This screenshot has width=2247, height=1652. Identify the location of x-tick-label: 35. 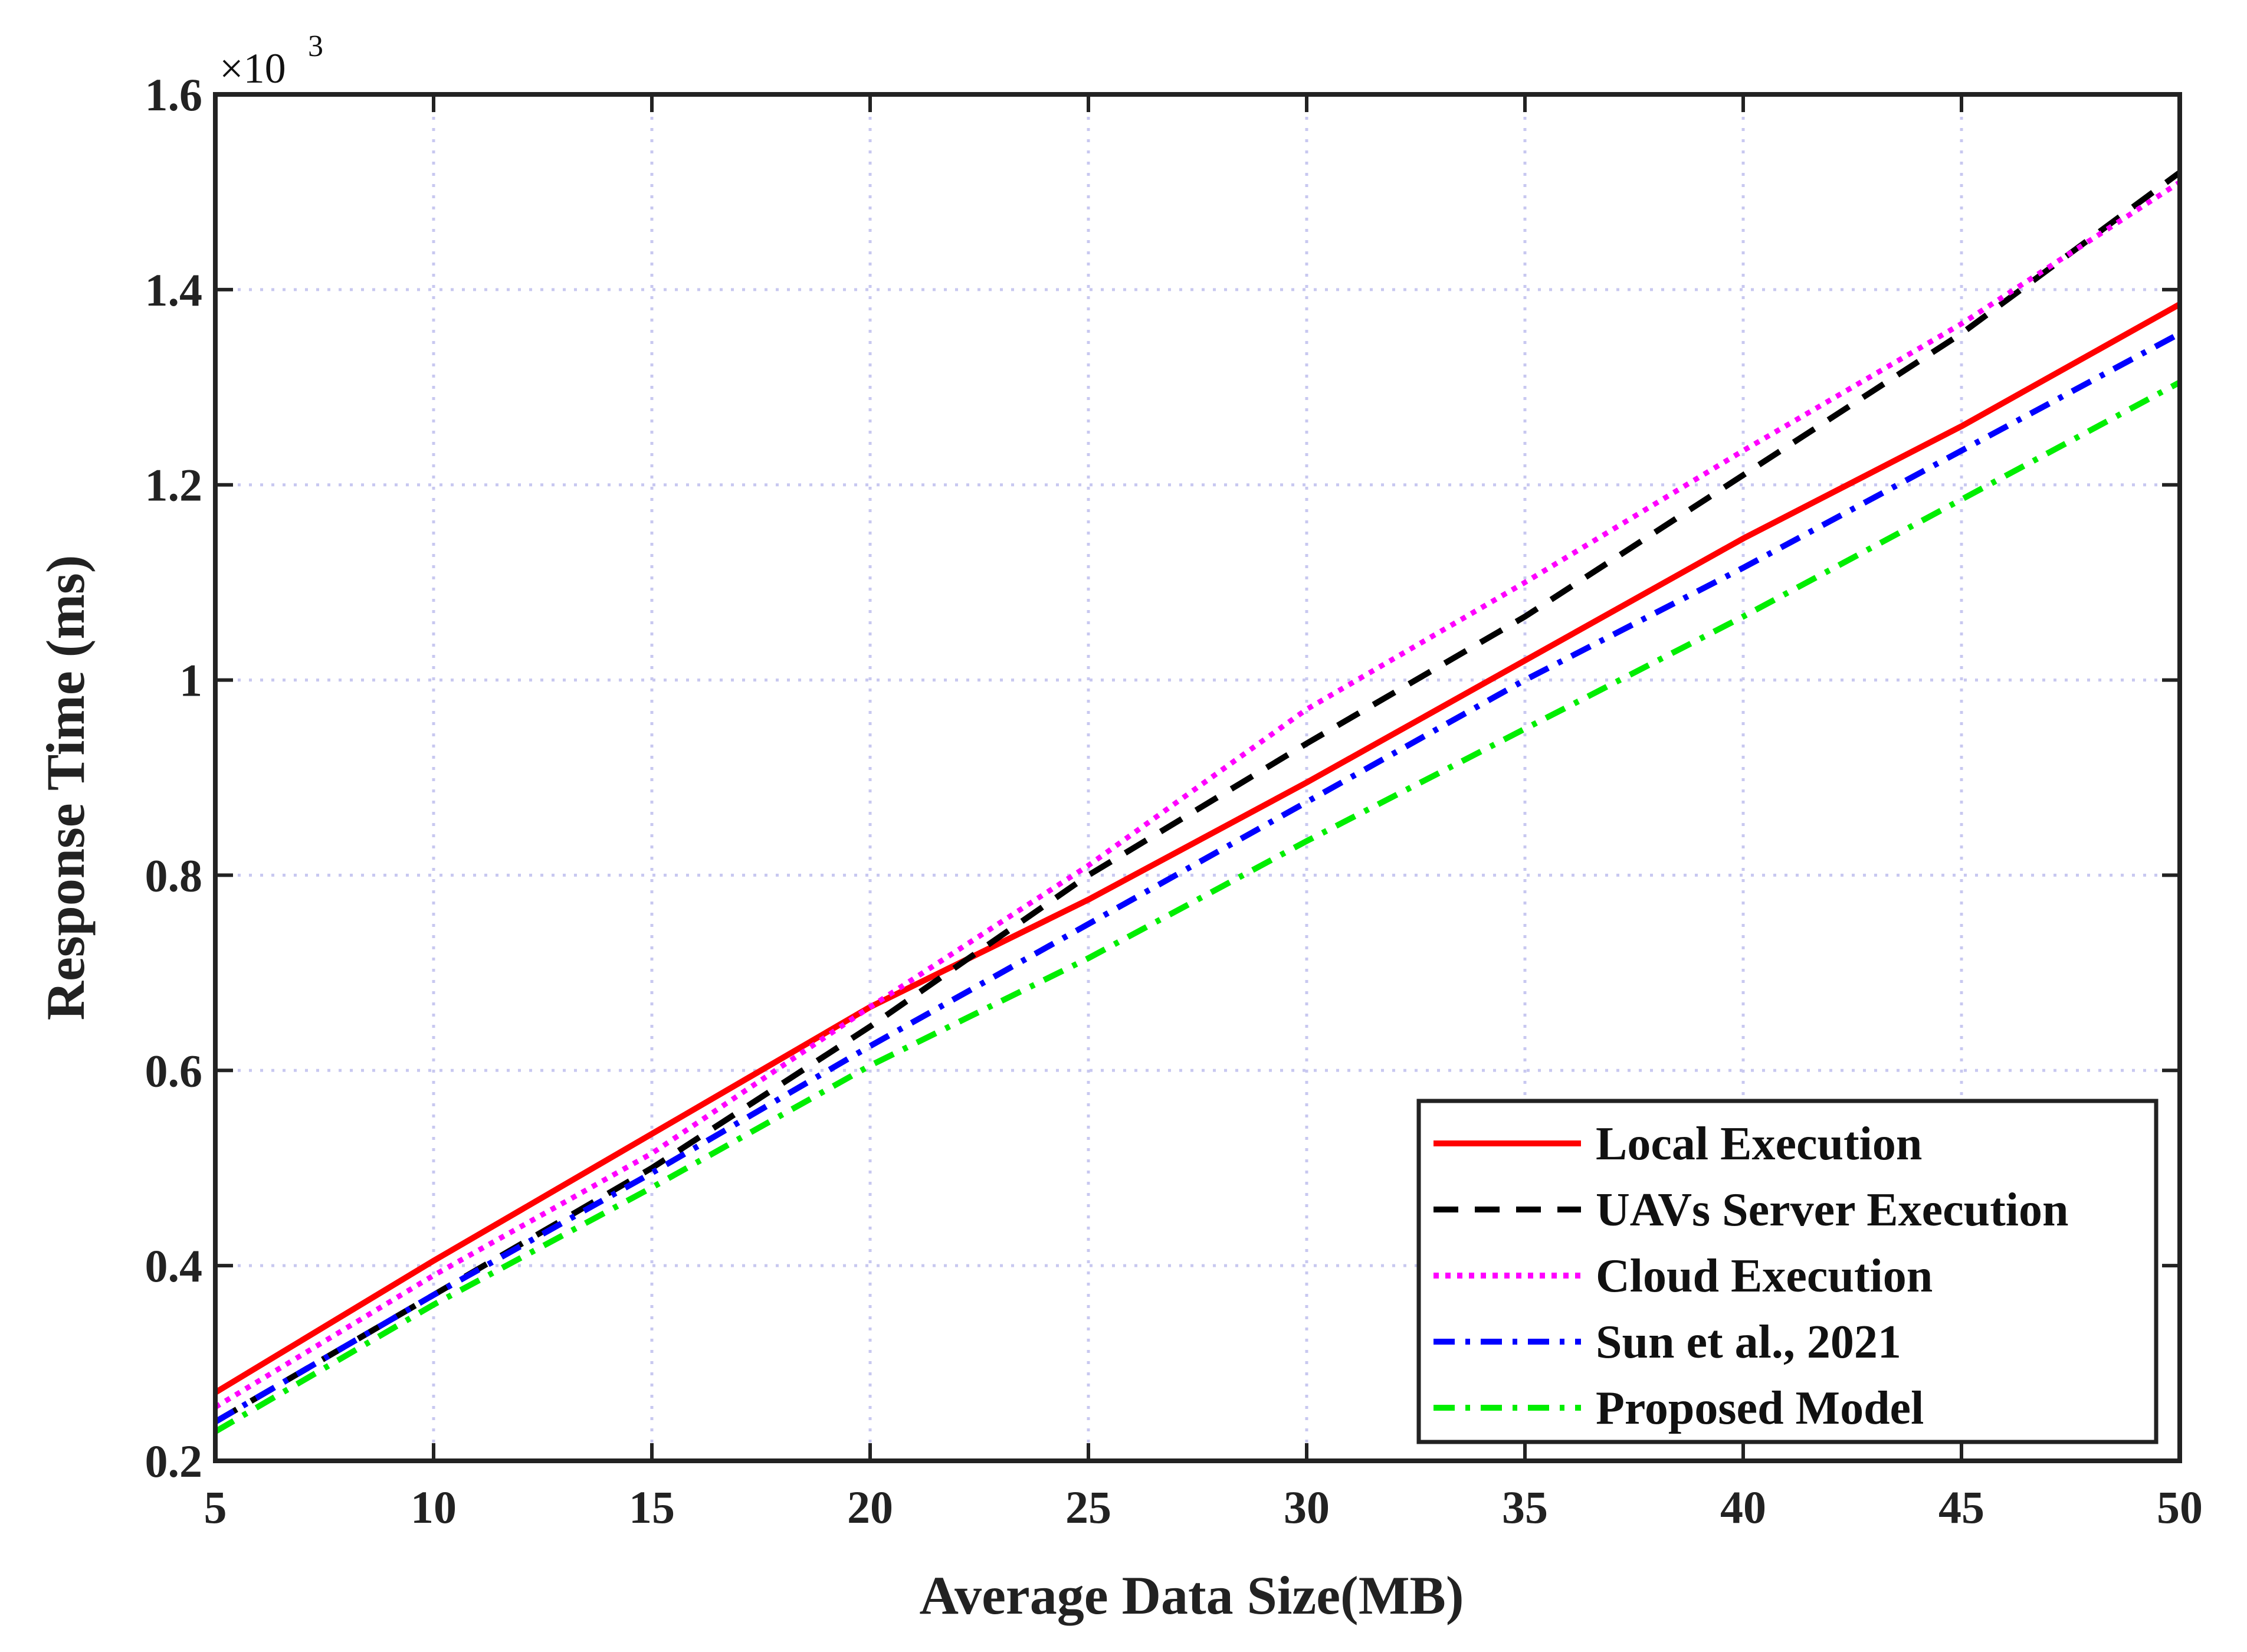
(1525, 1507).